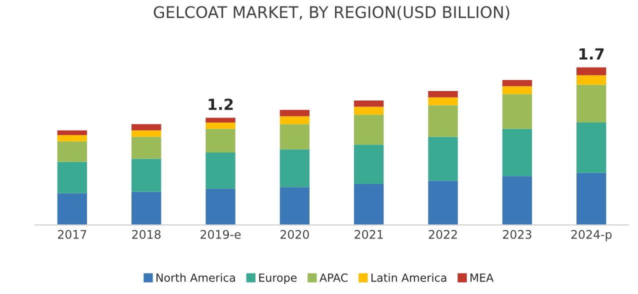 The image size is (638, 294). I want to click on x-tick-label: 2017, so click(72, 234).